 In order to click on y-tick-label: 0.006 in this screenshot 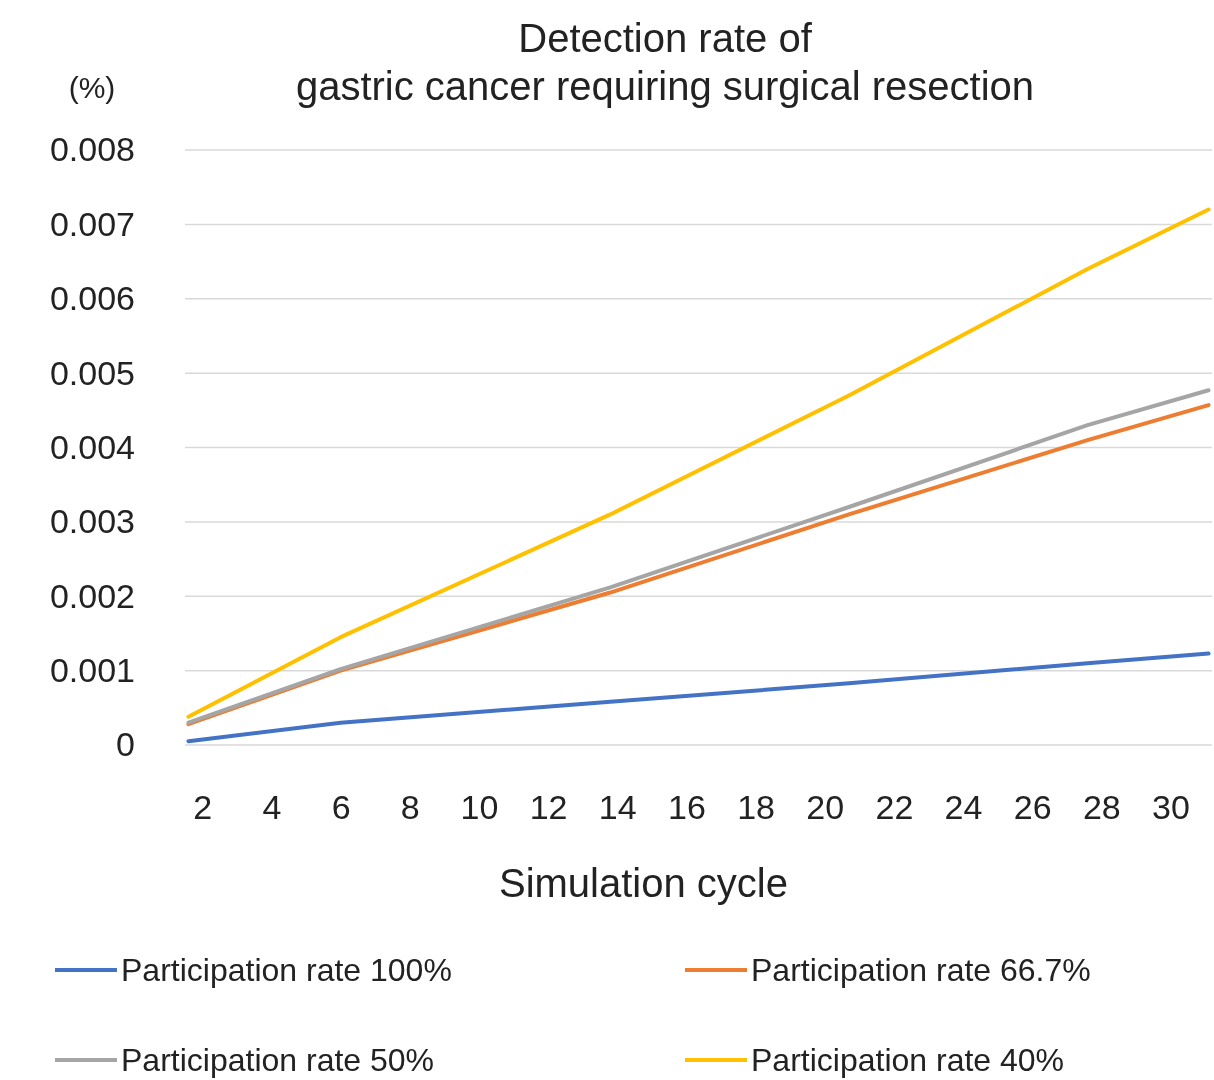, I will do `click(92, 298)`.